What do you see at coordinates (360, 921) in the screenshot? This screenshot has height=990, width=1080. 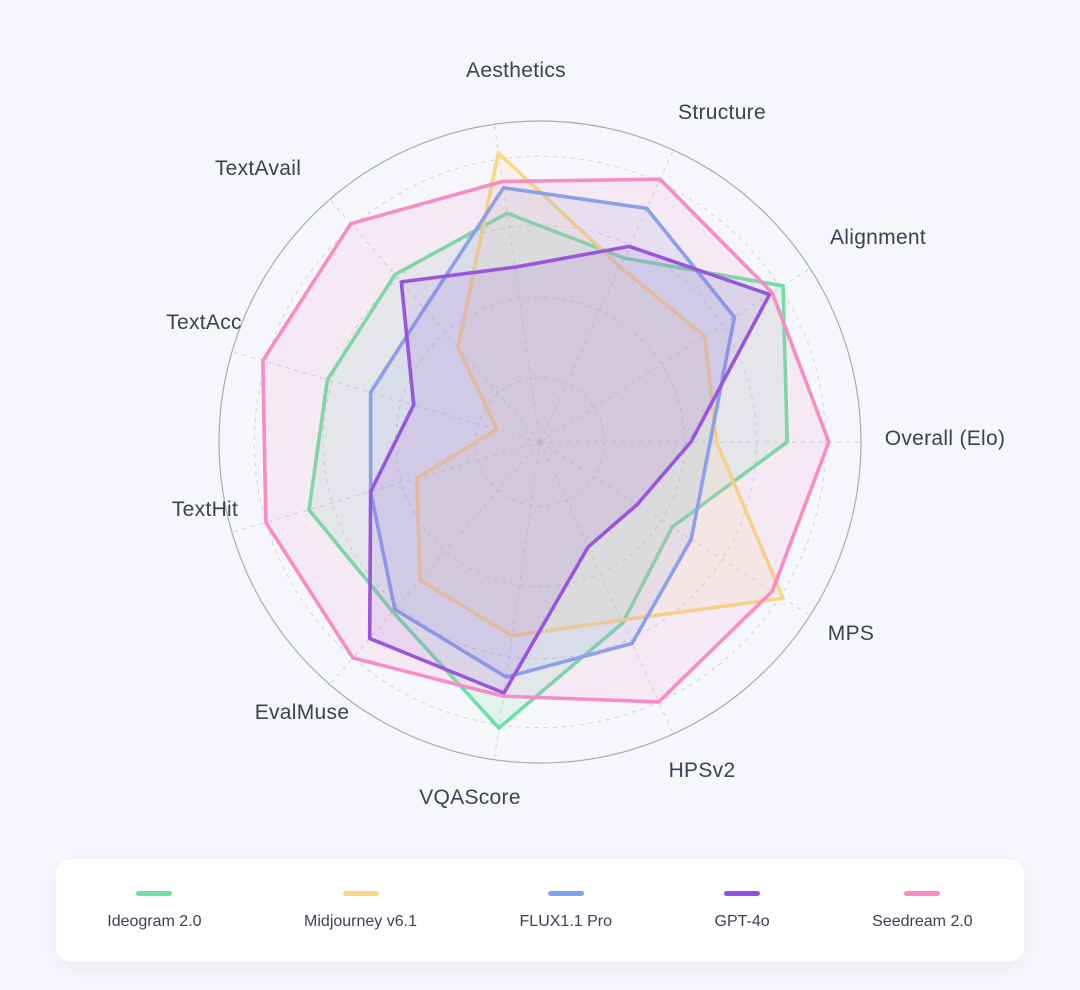 I see `legend-label-midjourney-v6-1: Midjourney v6.1` at bounding box center [360, 921].